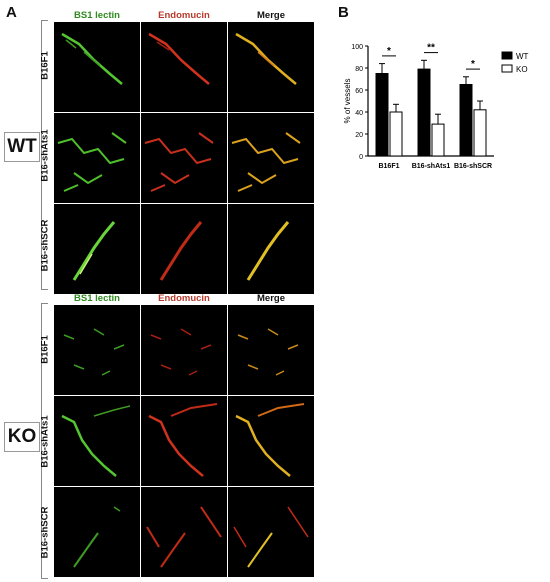 The height and width of the screenshot is (582, 550). I want to click on image-wt-b16f1-endomucin, so click(184, 67).